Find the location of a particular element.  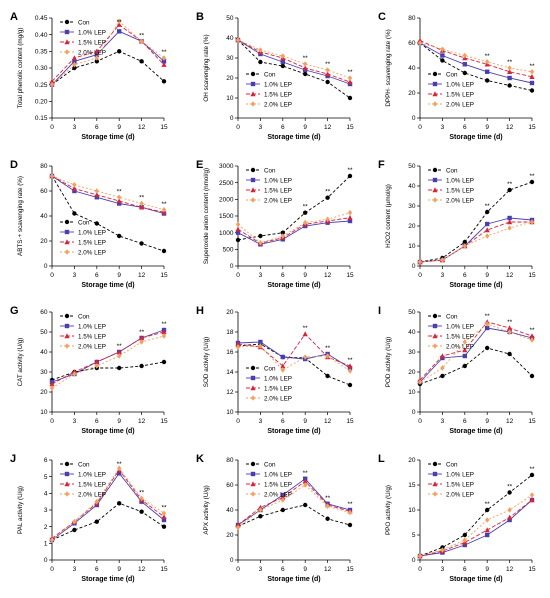

legend-label: 1.5% LEP is located at coordinates (460, 94).